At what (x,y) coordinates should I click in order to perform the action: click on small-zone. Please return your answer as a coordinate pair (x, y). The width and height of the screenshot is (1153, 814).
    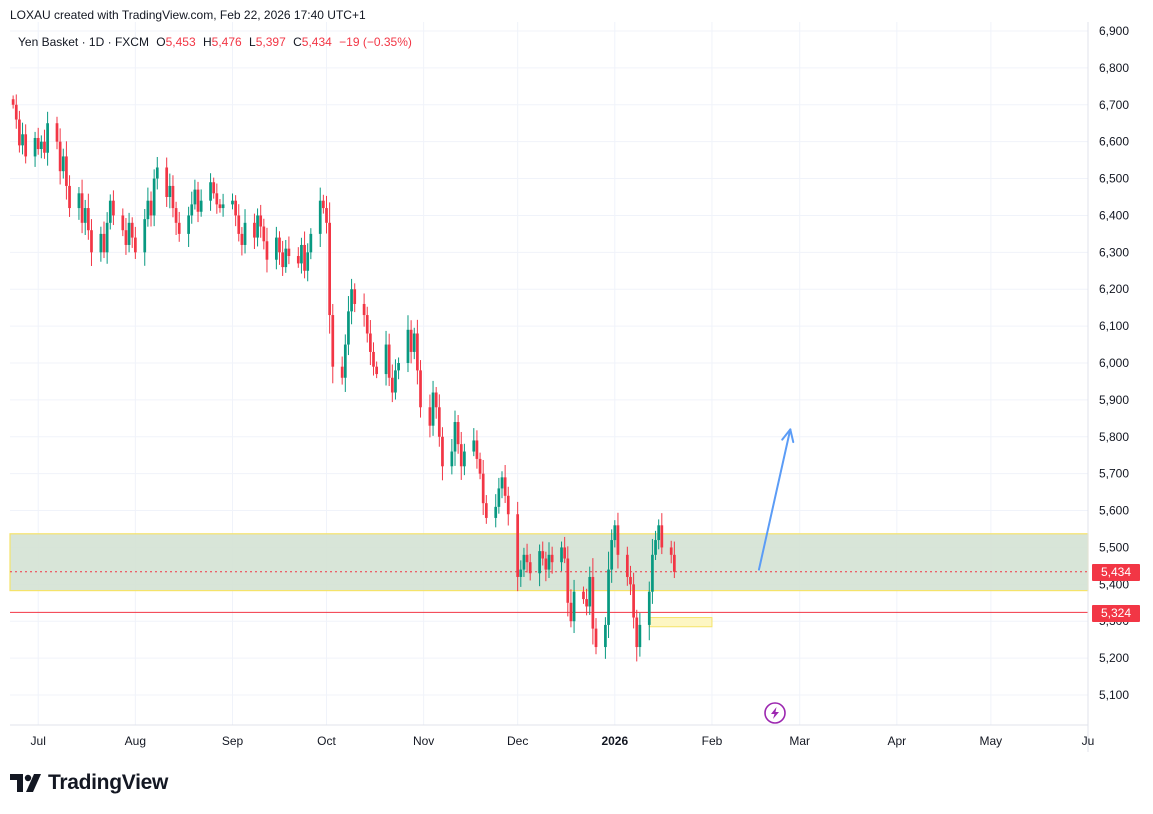
    Looking at the image, I should click on (680, 622).